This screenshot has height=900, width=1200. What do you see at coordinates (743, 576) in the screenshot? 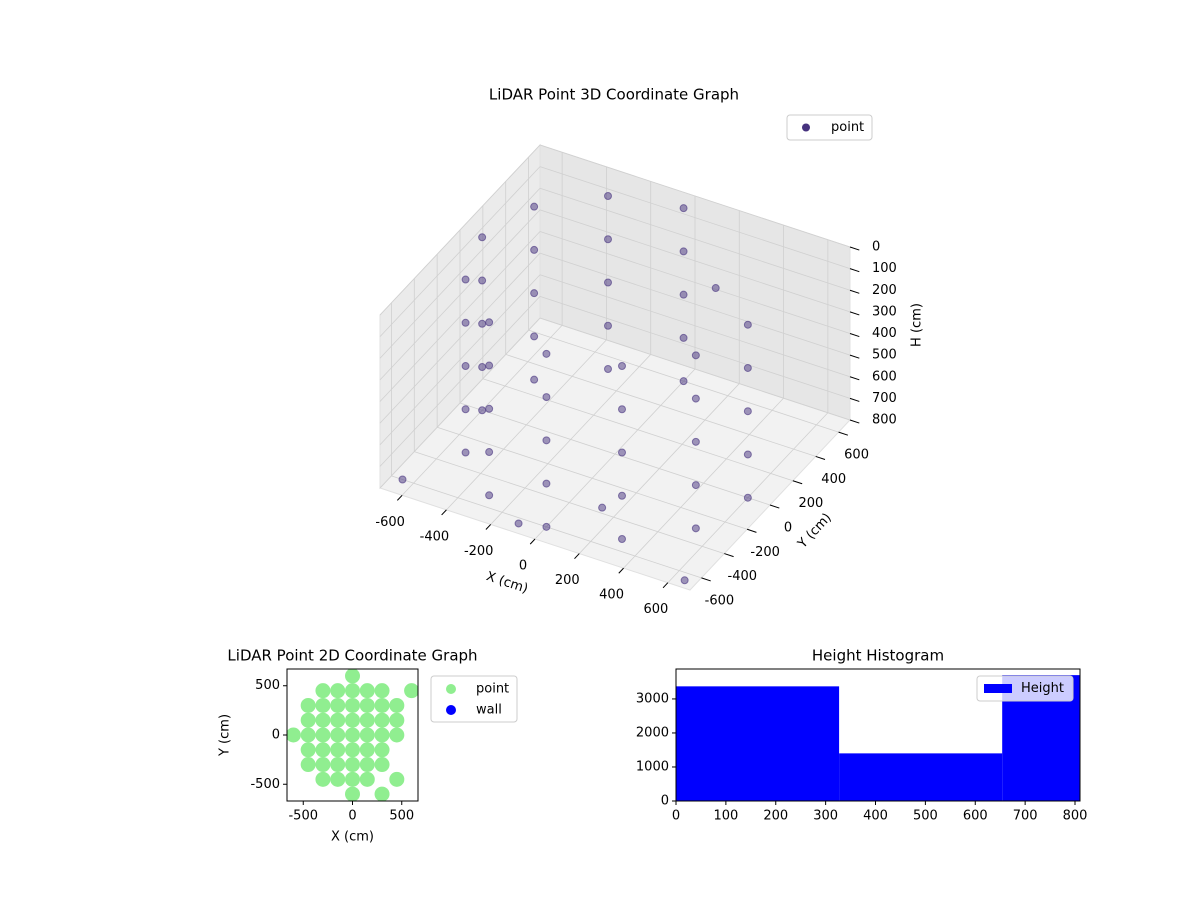
I see `y-tick-label: -400` at bounding box center [743, 576].